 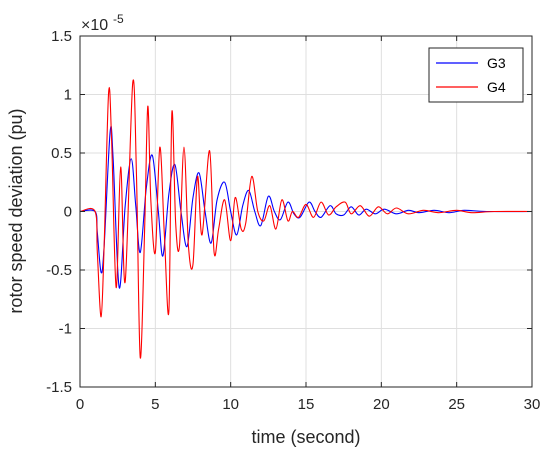 What do you see at coordinates (381, 404) in the screenshot?
I see `x-tick-label: 20` at bounding box center [381, 404].